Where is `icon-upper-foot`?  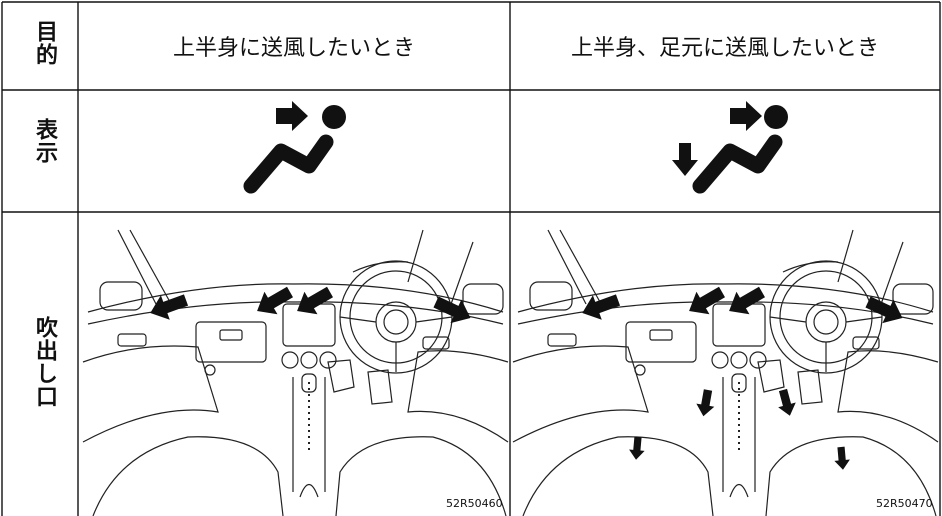 icon-upper-foot is located at coordinates (730, 147).